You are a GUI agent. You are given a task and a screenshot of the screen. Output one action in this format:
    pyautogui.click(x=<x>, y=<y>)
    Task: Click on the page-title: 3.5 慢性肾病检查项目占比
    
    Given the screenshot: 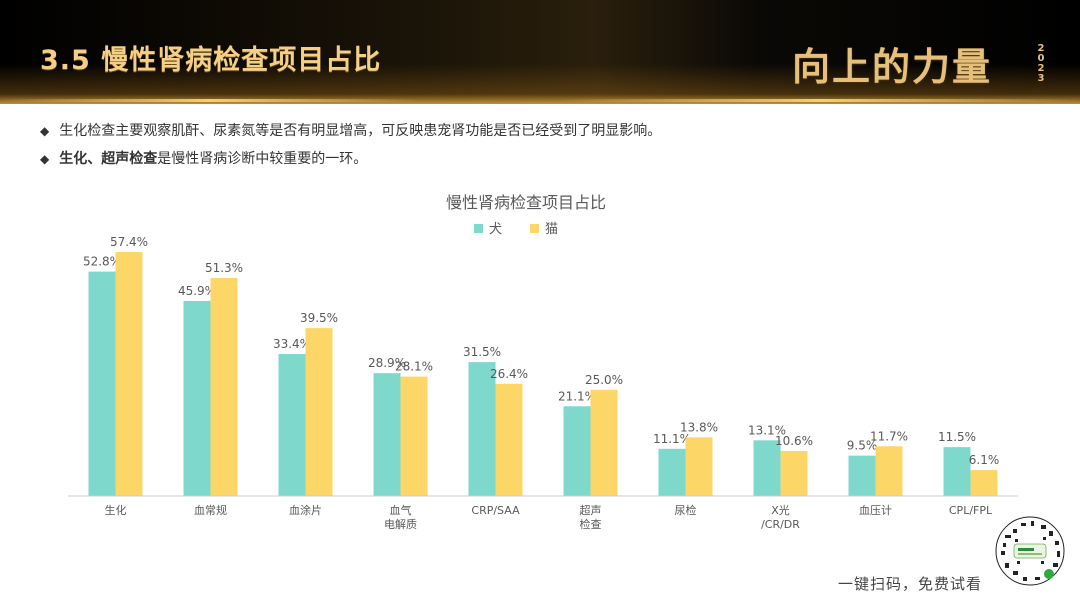 What is the action you would take?
    pyautogui.click(x=211, y=60)
    